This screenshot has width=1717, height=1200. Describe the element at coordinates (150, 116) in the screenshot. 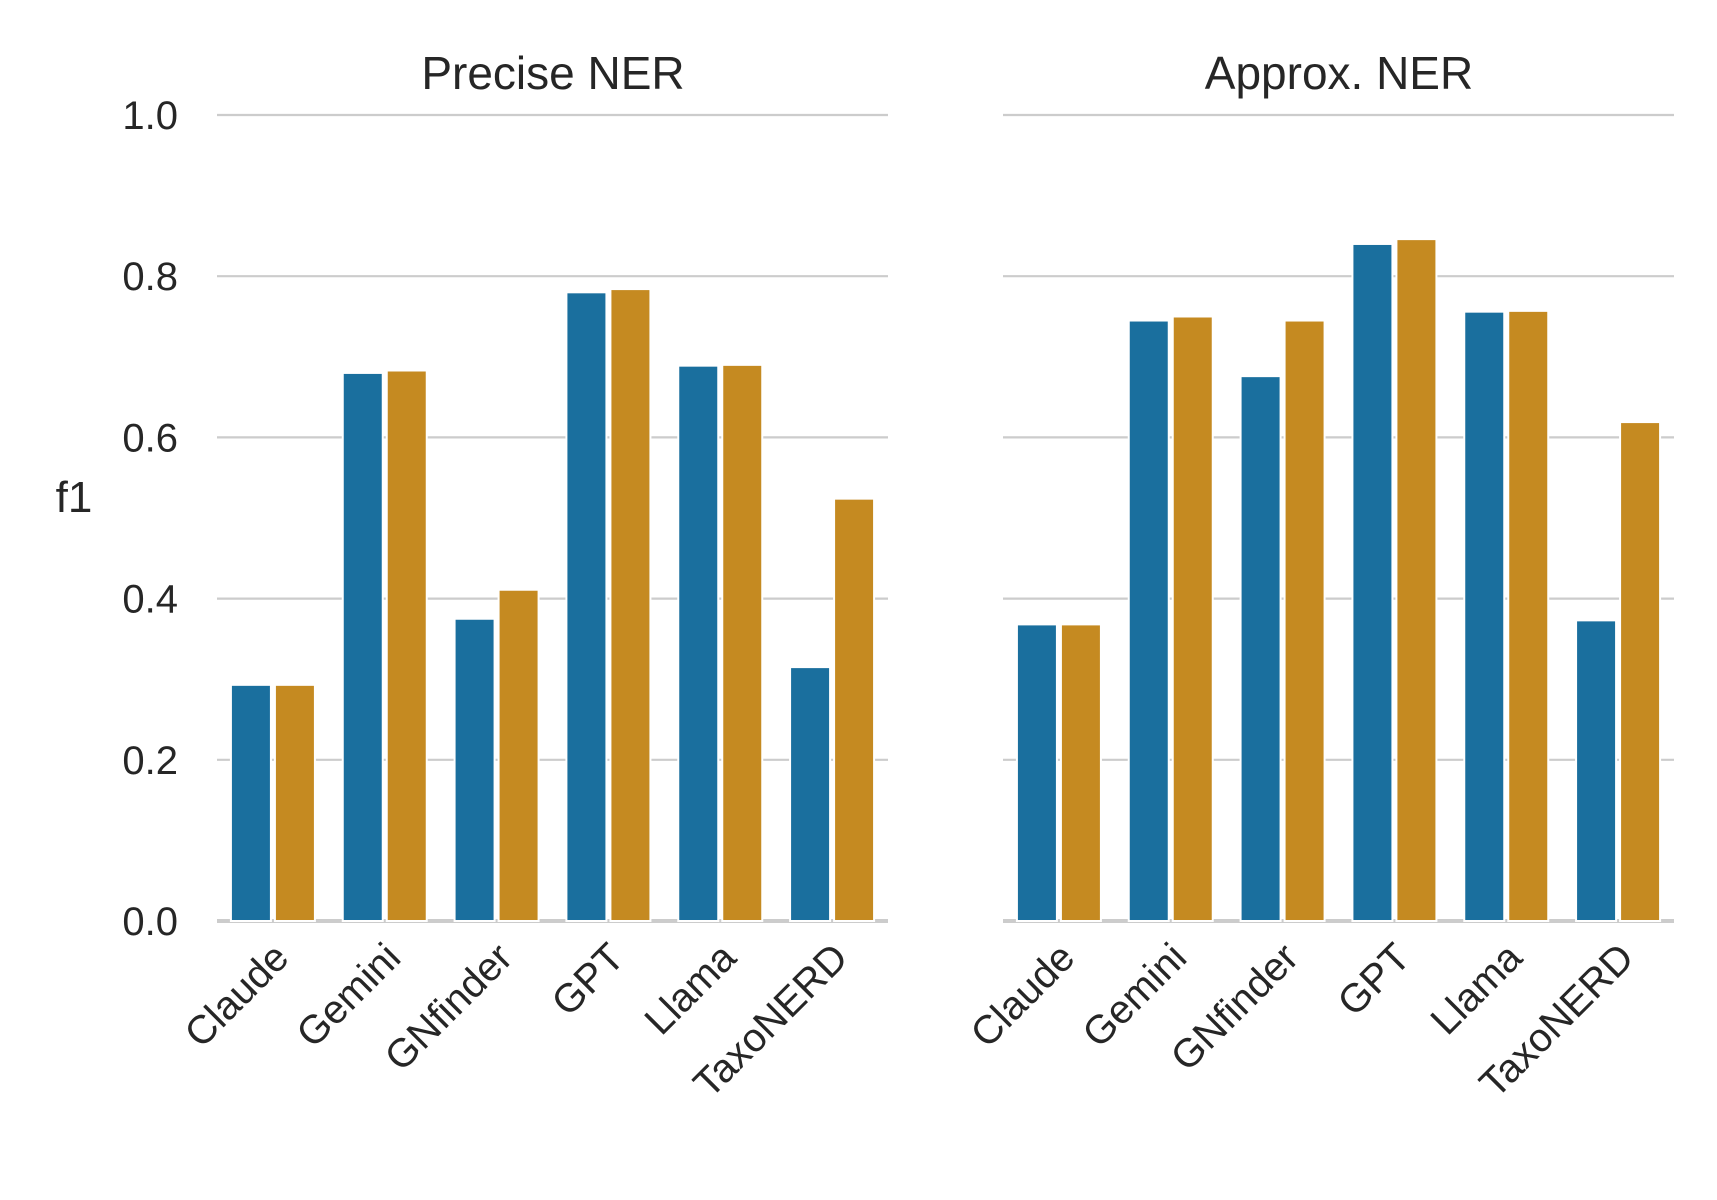

I see `y-tick-label: 1.0` at that location.